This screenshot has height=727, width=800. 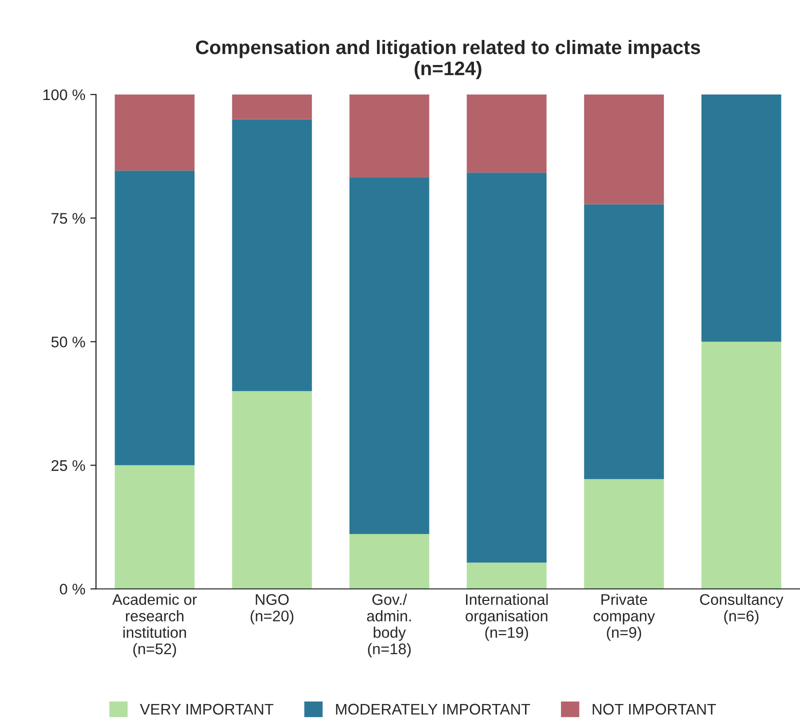 I want to click on legend-label: VERY IMPORTANT, so click(x=207, y=709).